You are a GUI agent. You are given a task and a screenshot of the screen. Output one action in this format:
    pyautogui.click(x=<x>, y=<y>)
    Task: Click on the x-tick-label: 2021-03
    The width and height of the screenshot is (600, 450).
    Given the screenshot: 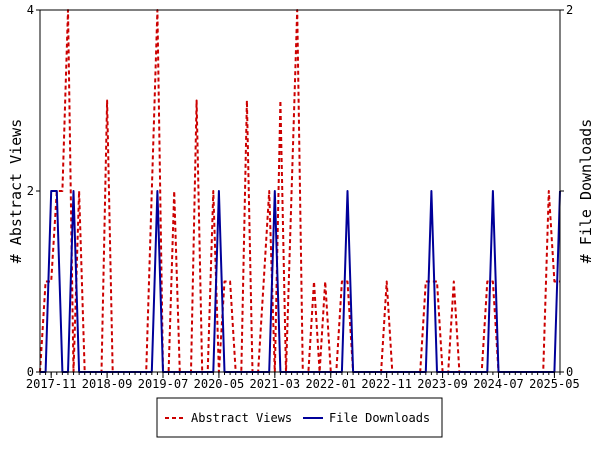 What is the action you would take?
    pyautogui.click(x=275, y=384)
    